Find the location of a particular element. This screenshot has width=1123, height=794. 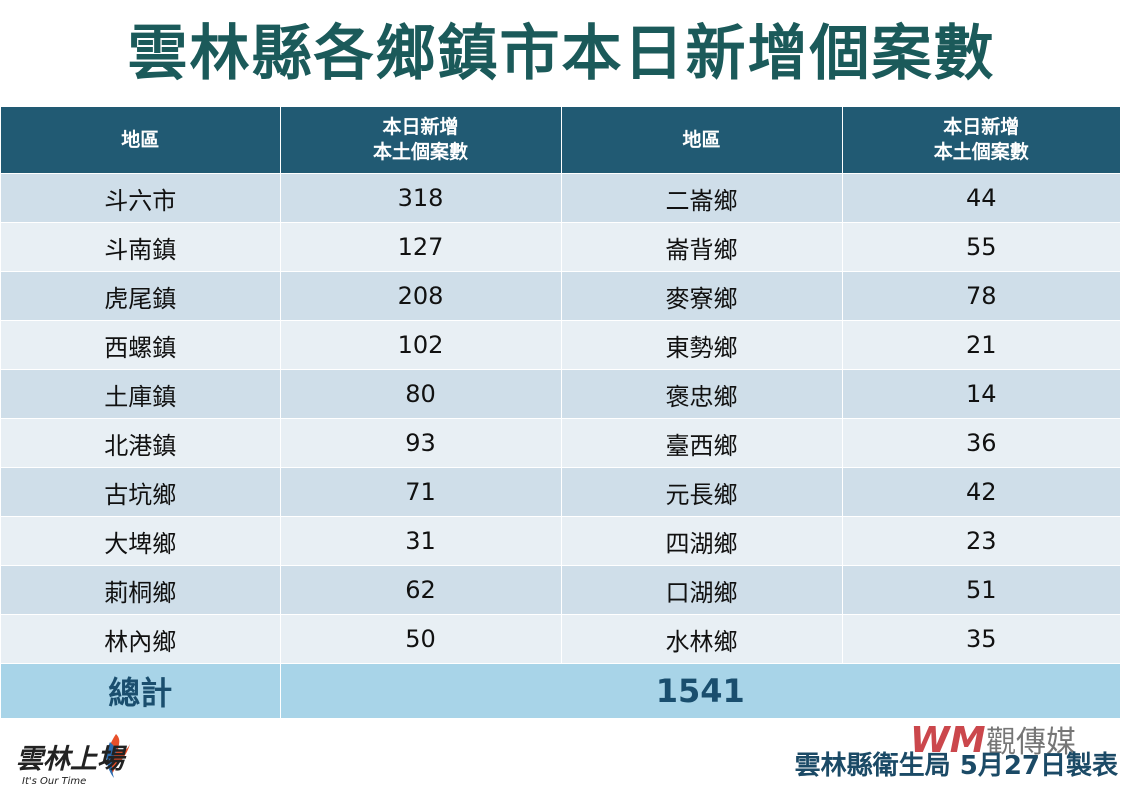

count-left: 127 is located at coordinates (421, 247).